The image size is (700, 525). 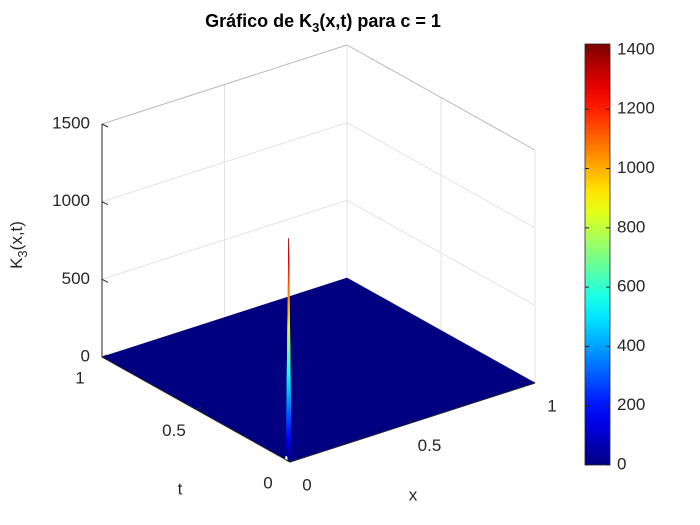 What do you see at coordinates (430, 445) in the screenshot?
I see `x-tick-label: 0.5` at bounding box center [430, 445].